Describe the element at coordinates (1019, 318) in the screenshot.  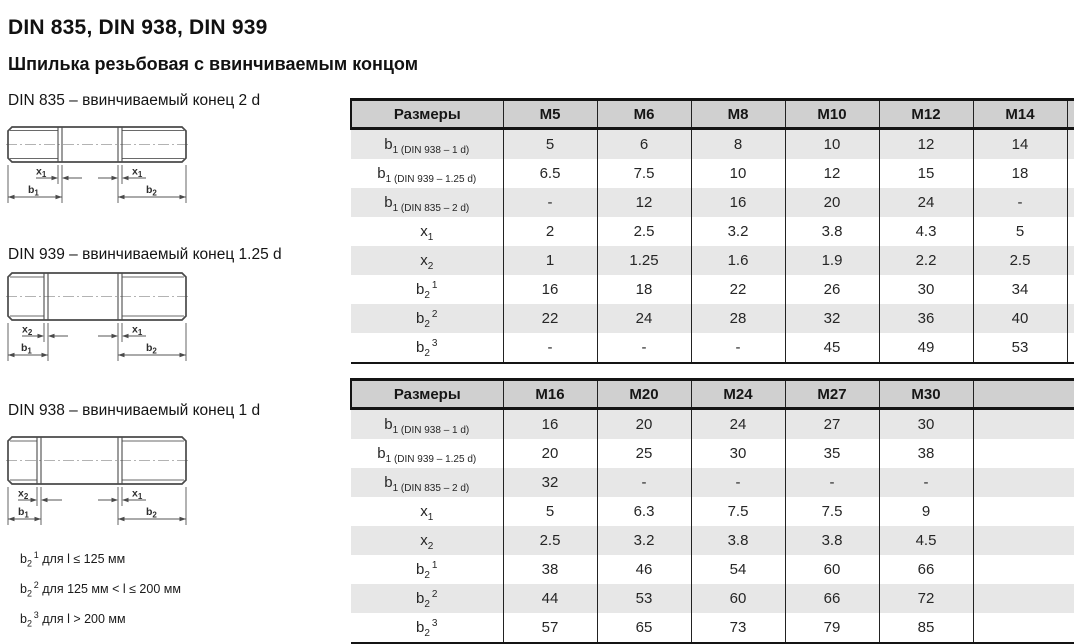
I see `dimension-value-cell: 40` at that location.